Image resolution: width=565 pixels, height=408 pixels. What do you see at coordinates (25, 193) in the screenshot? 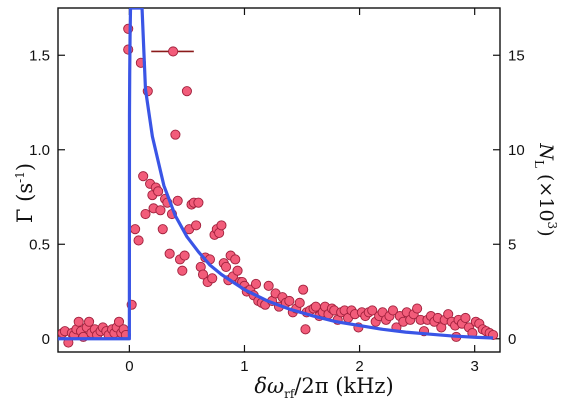
I see `y-axis-title: Γ (s-1)` at bounding box center [25, 193].